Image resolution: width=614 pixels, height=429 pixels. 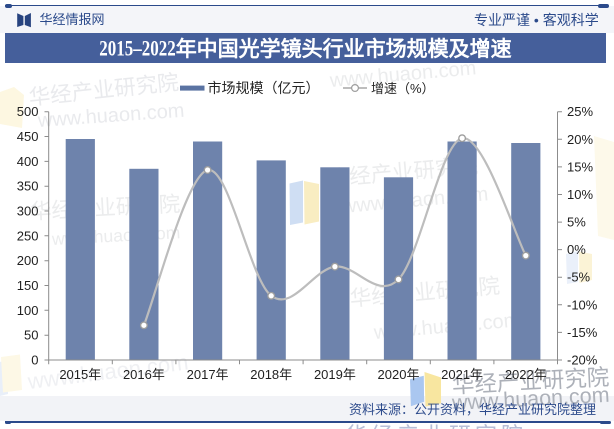 I want to click on svg-text: 25%, so click(x=580, y=111).